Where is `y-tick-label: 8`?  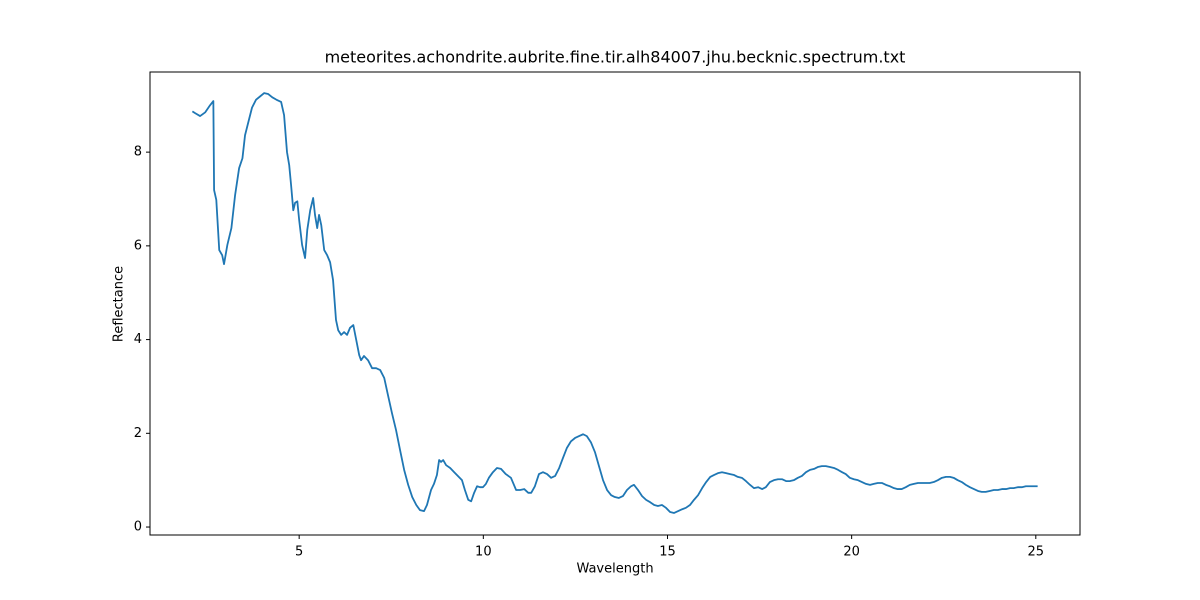
y-tick-label: 8 is located at coordinates (138, 152).